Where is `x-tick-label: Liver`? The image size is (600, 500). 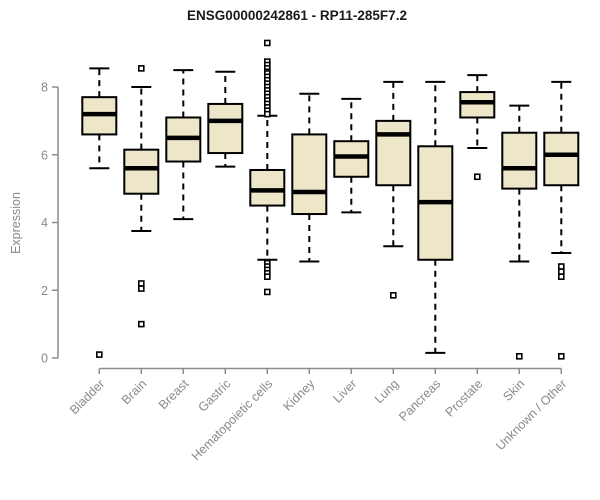 x-tick-label: Liver is located at coordinates (344, 391).